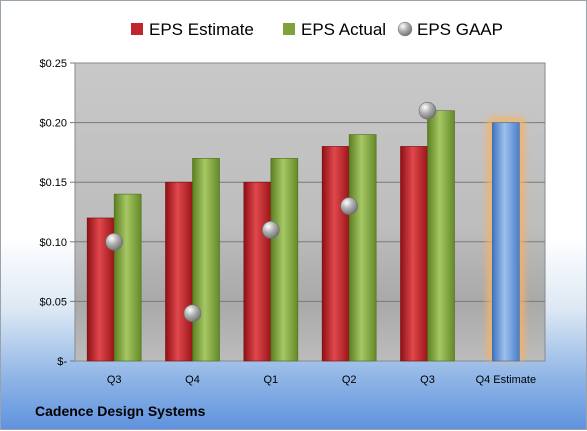 This screenshot has width=587, height=431. I want to click on y-tick-label: $0.05, so click(53, 302).